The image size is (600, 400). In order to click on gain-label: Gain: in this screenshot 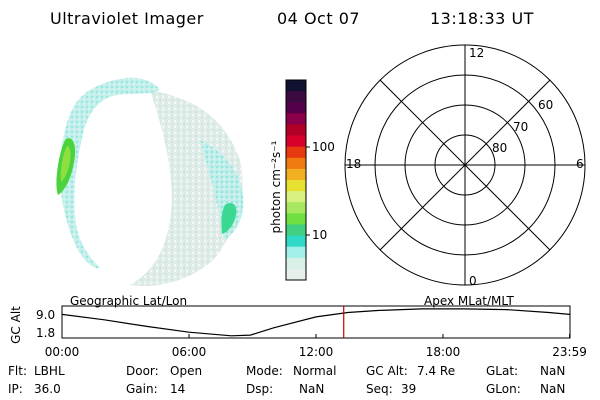, I will do `click(142, 389)`.